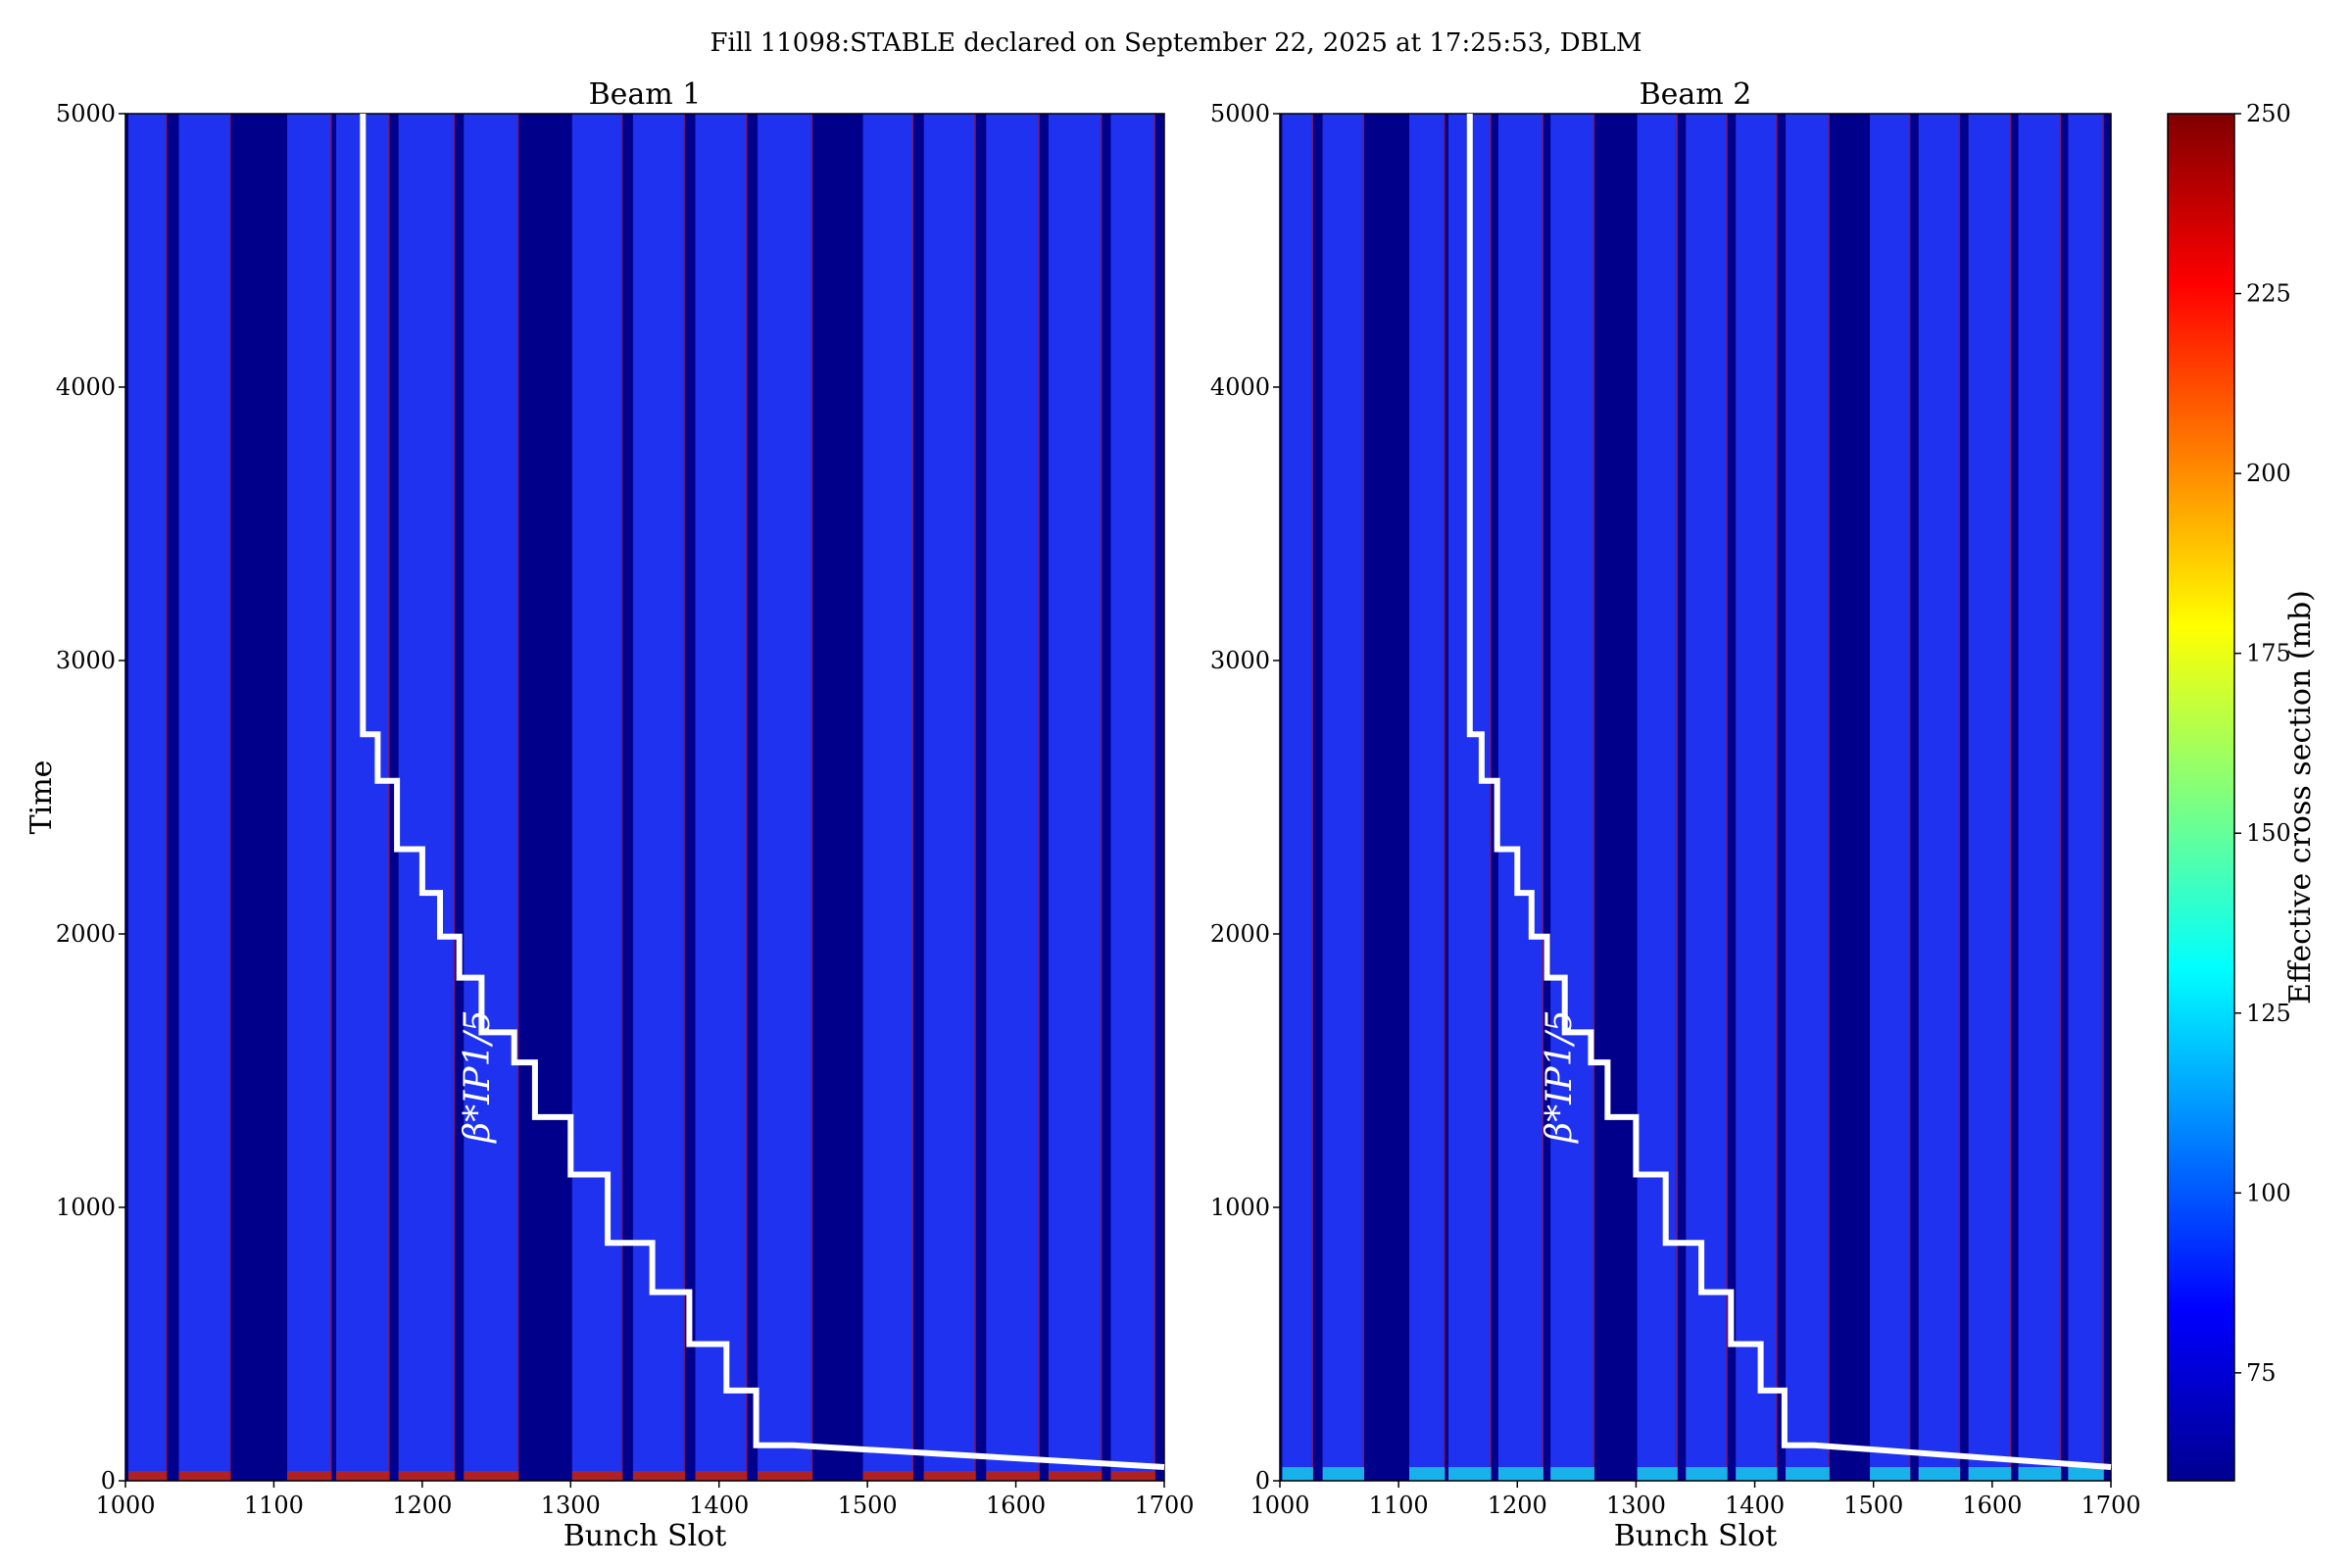 The height and width of the screenshot is (1568, 2352). What do you see at coordinates (86, 387) in the screenshot?
I see `y-tick-label: 4000` at bounding box center [86, 387].